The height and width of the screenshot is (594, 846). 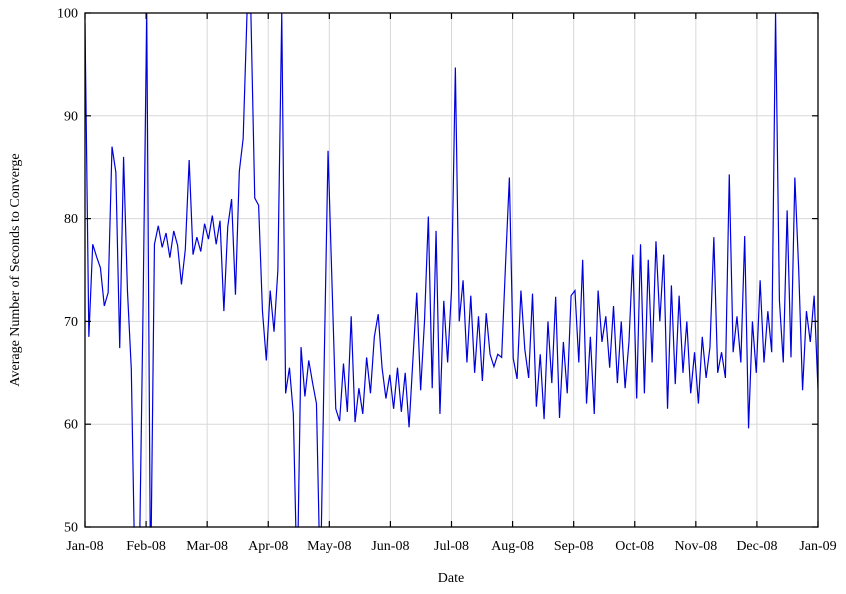 What do you see at coordinates (67, 14) in the screenshot?
I see `y-tick-label: 100` at bounding box center [67, 14].